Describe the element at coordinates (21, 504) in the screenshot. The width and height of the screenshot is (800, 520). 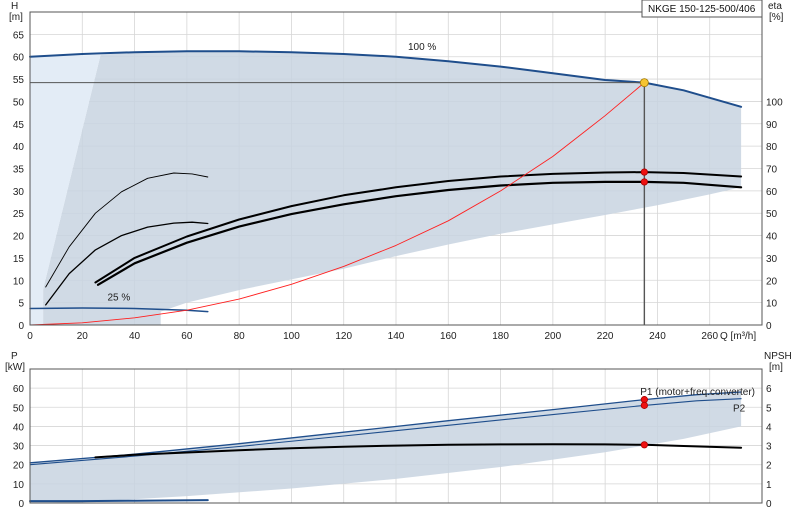
I see `p-tick-label: 0` at that location.